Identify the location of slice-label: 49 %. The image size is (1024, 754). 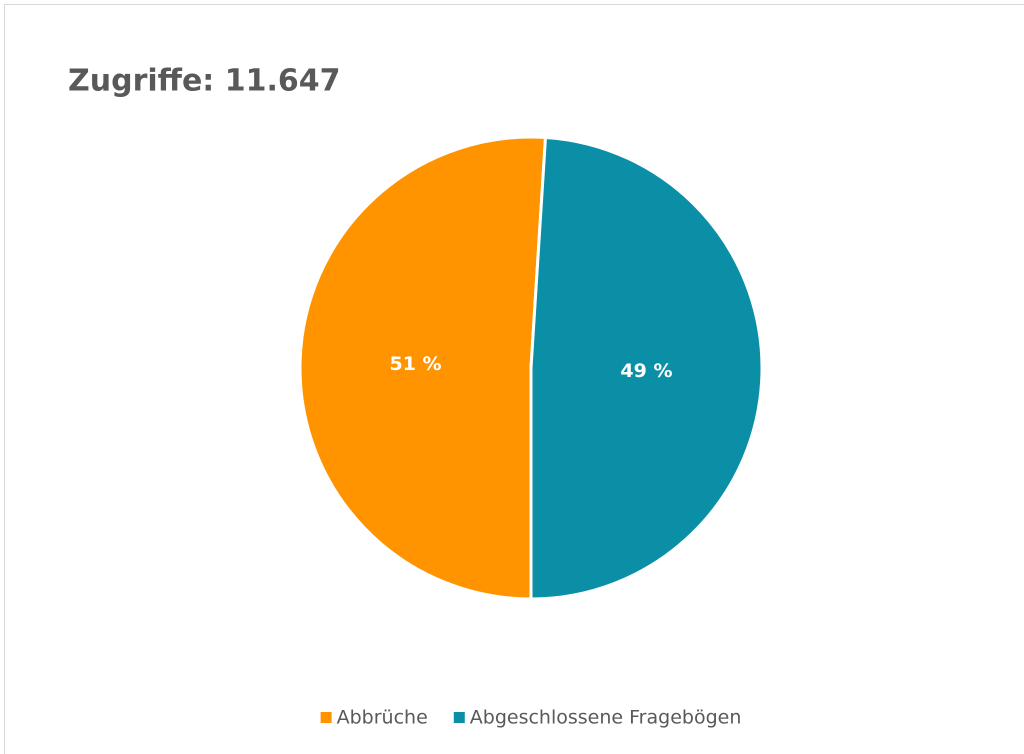
(646, 371).